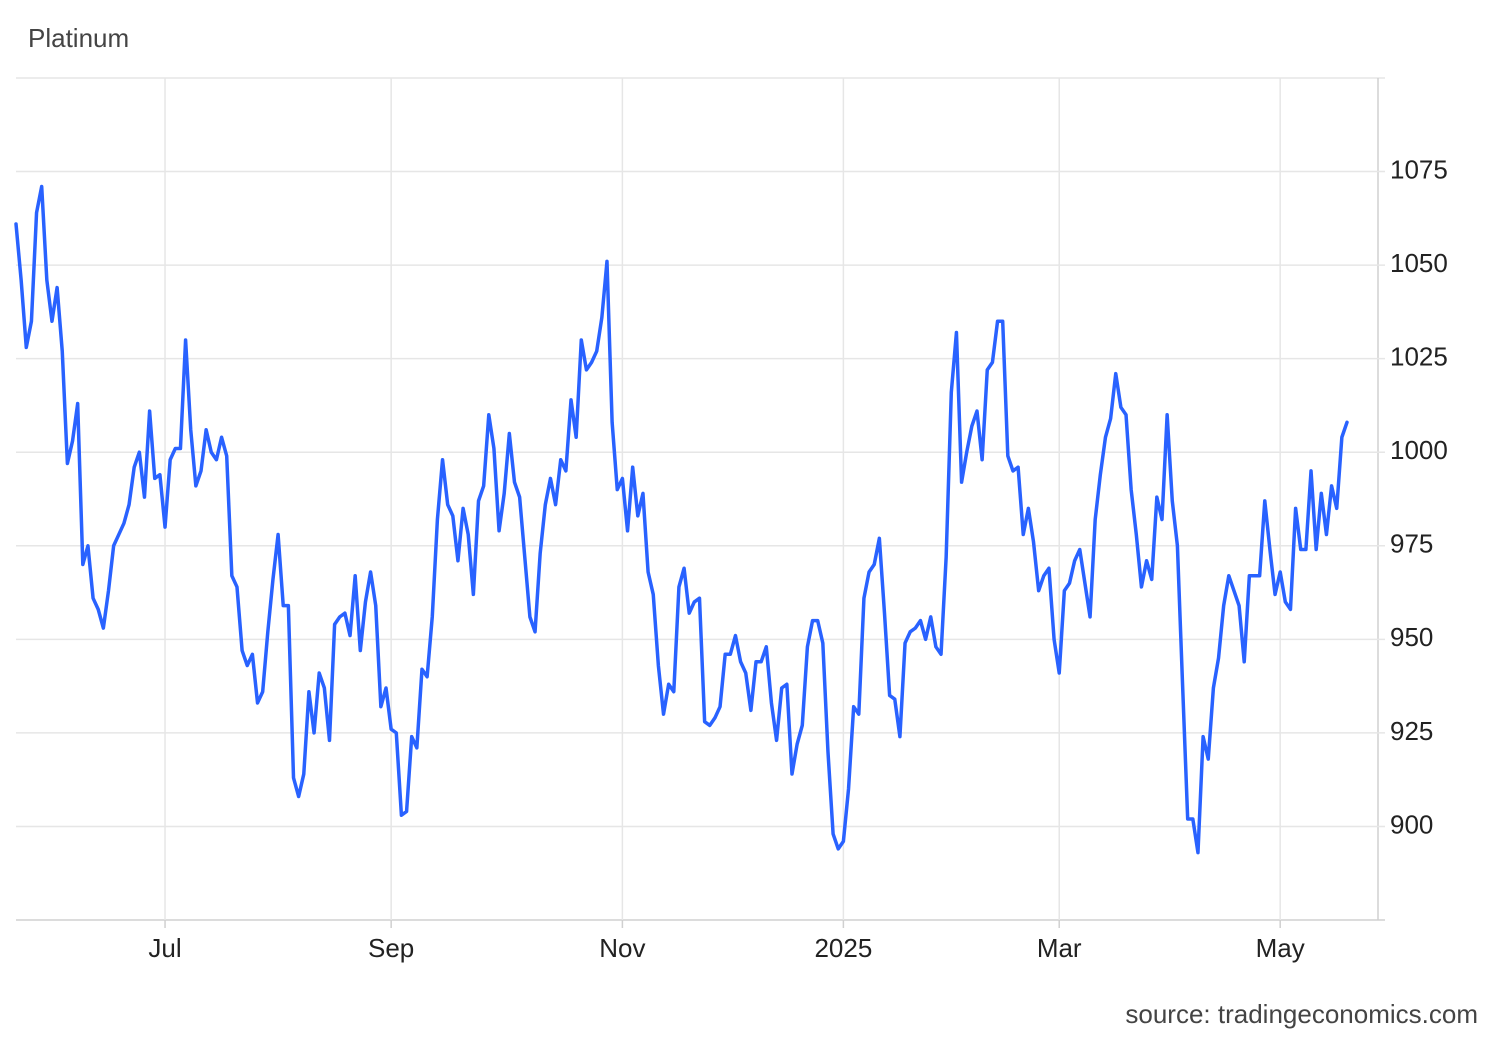  I want to click on y-tick-label: 1000, so click(1419, 450).